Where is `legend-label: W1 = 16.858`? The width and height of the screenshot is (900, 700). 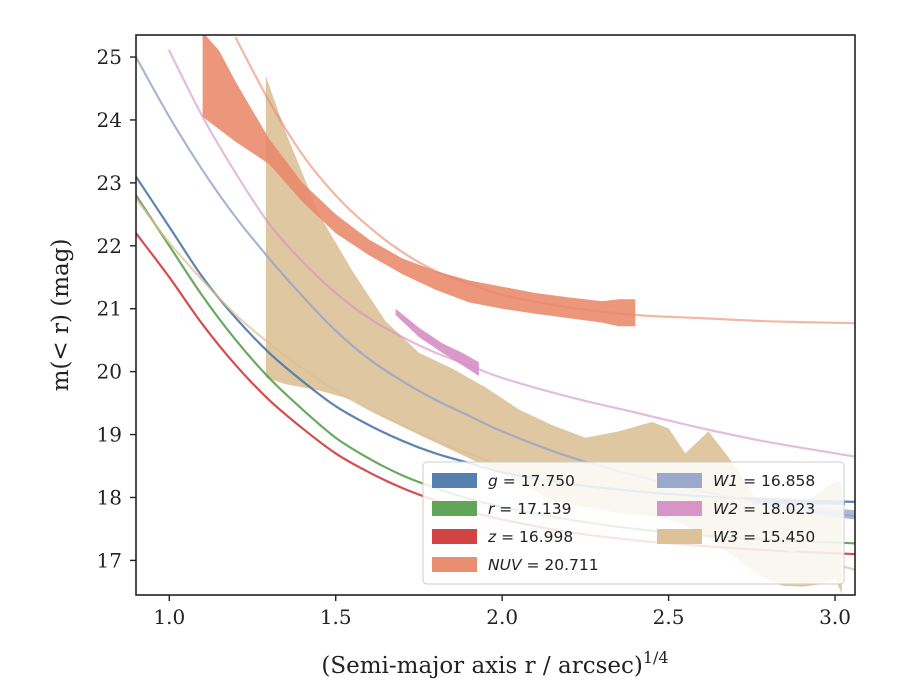
legend-label: W1 = 16.858 is located at coordinates (764, 481).